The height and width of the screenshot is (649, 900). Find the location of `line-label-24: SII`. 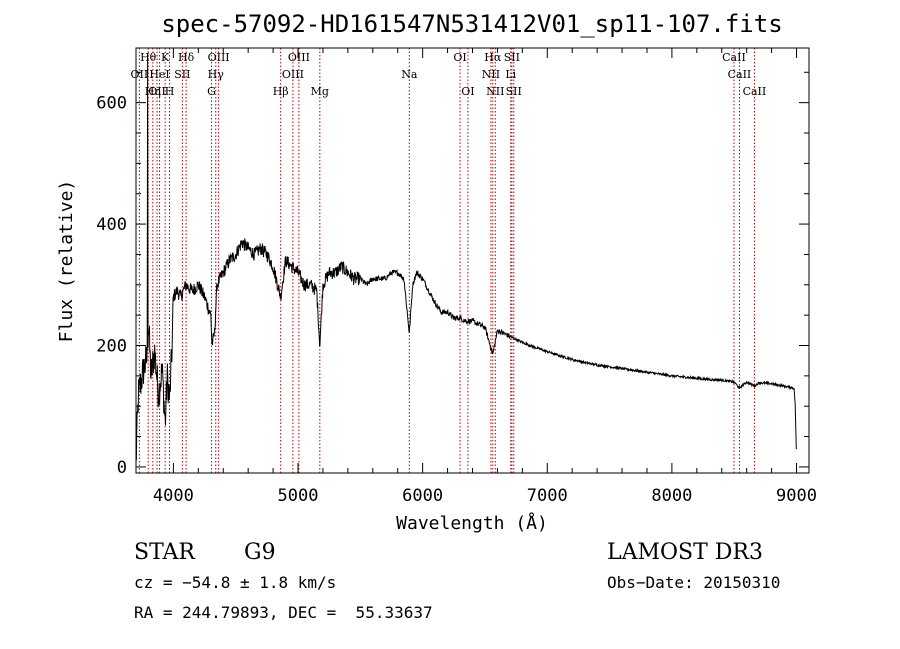

line-label-24: SII is located at coordinates (514, 91).